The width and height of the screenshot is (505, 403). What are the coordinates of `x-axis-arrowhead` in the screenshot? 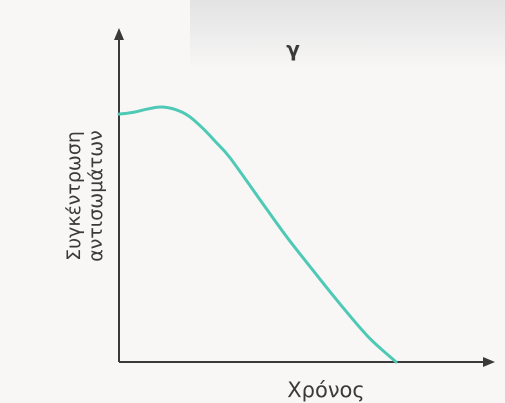 It's located at (489, 362).